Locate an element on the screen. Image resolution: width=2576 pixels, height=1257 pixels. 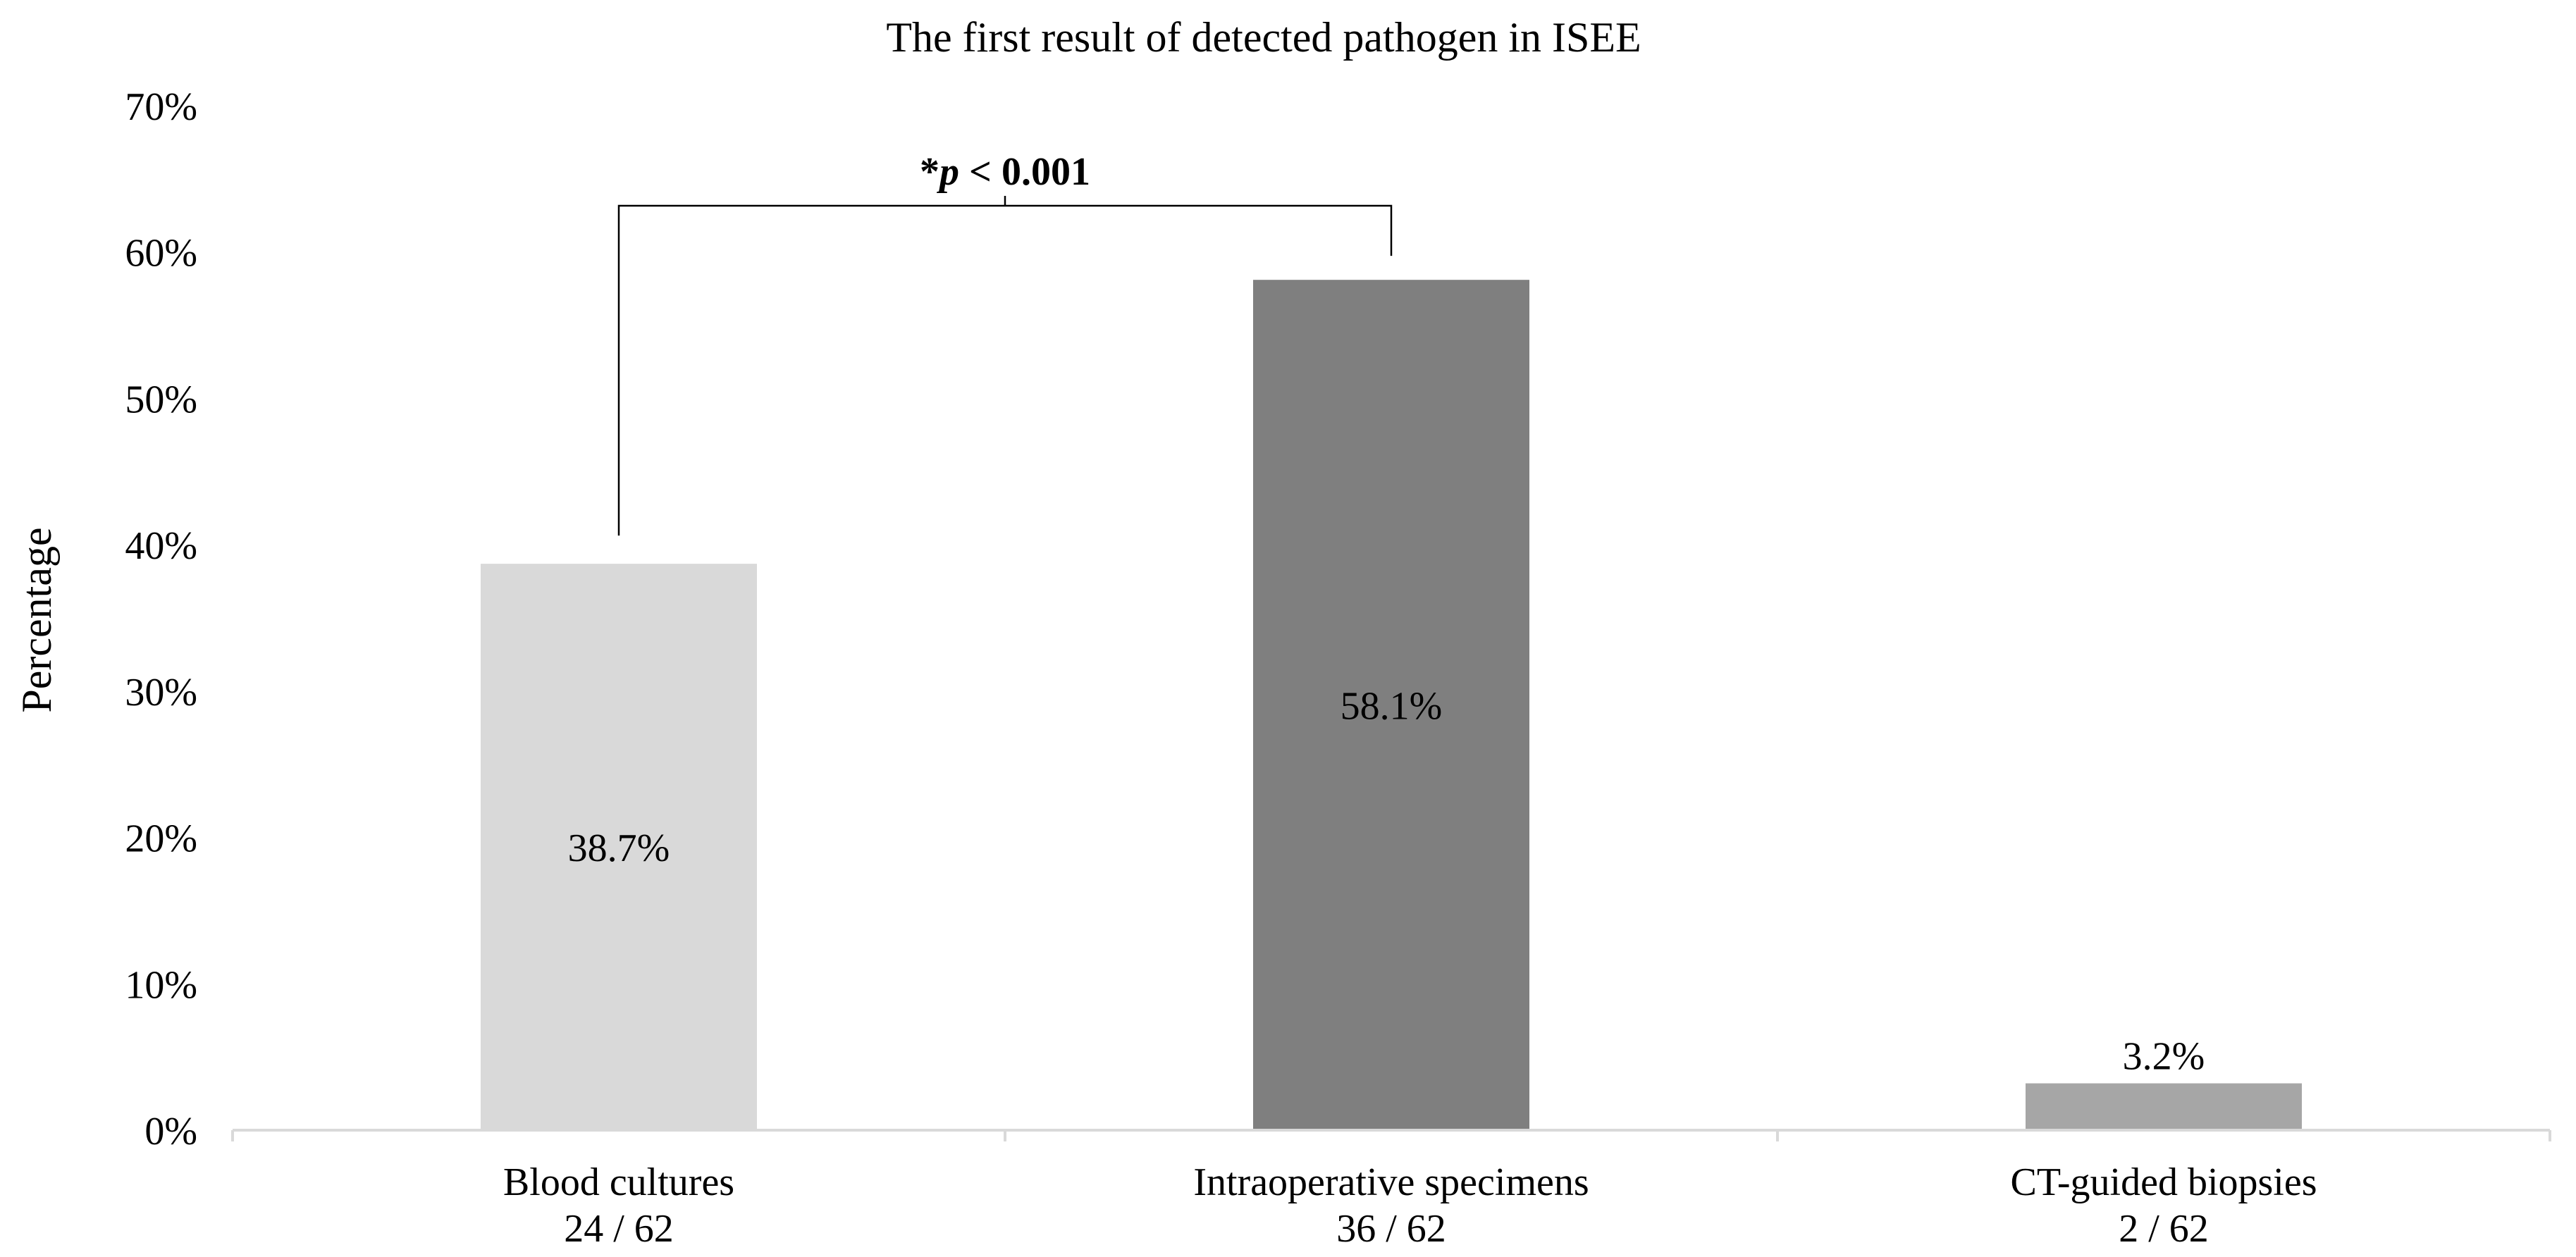
p-value-label: *p < 0.001 is located at coordinates (1005, 172).